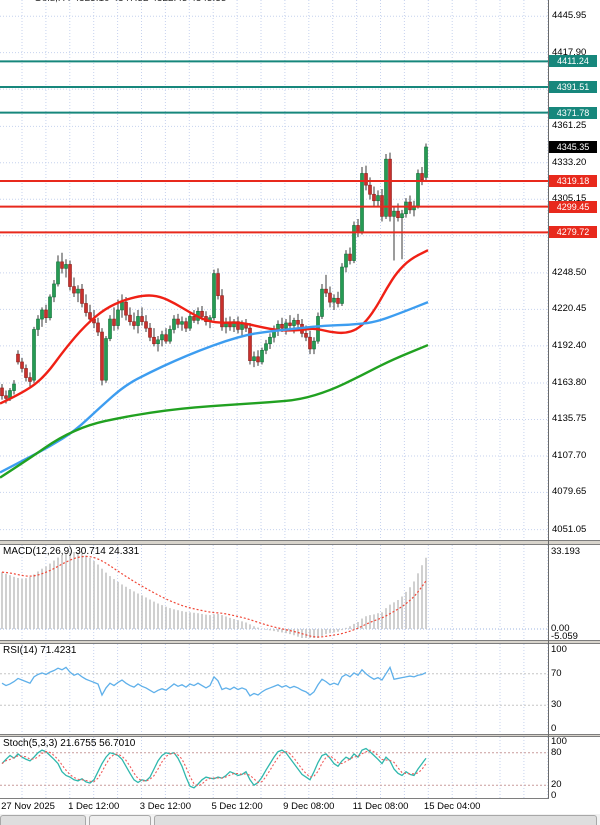  What do you see at coordinates (40, 650) in the screenshot?
I see `rsi-indicator-label: RSI(14) 71.4231` at bounding box center [40, 650].